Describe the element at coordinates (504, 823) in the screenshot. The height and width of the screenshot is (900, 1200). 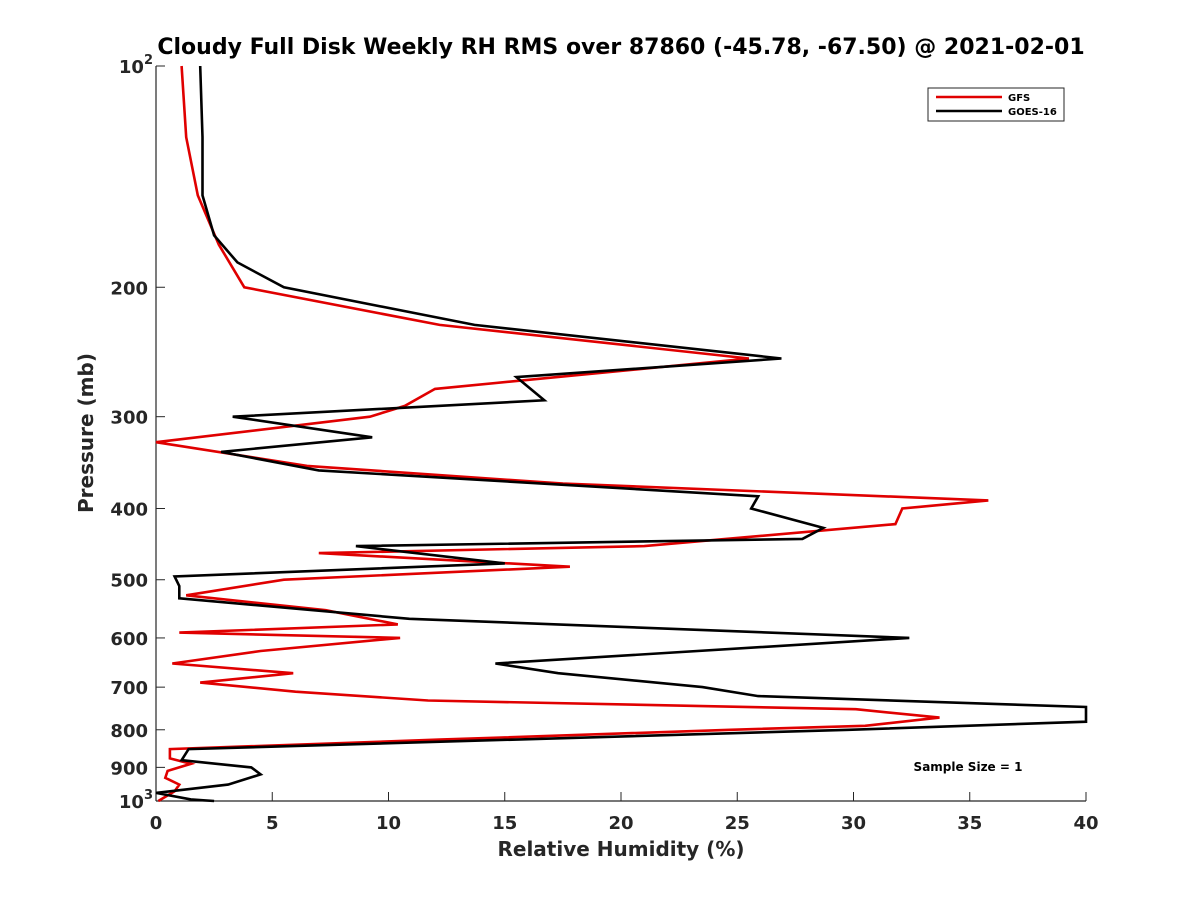
I see `x-tick-label: 15` at that location.